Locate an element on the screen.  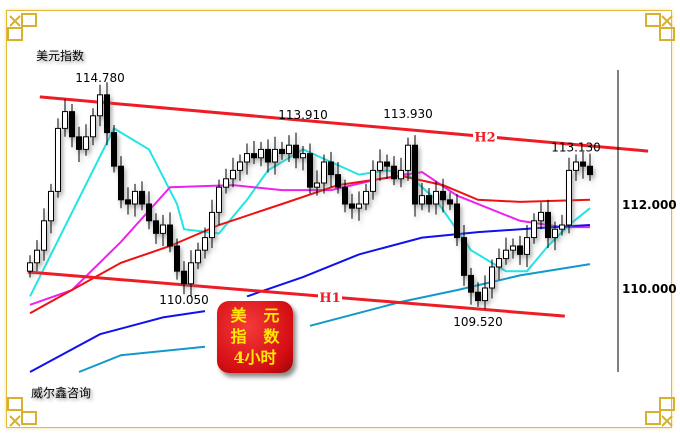
badge-char: 美 is located at coordinates (238, 315).